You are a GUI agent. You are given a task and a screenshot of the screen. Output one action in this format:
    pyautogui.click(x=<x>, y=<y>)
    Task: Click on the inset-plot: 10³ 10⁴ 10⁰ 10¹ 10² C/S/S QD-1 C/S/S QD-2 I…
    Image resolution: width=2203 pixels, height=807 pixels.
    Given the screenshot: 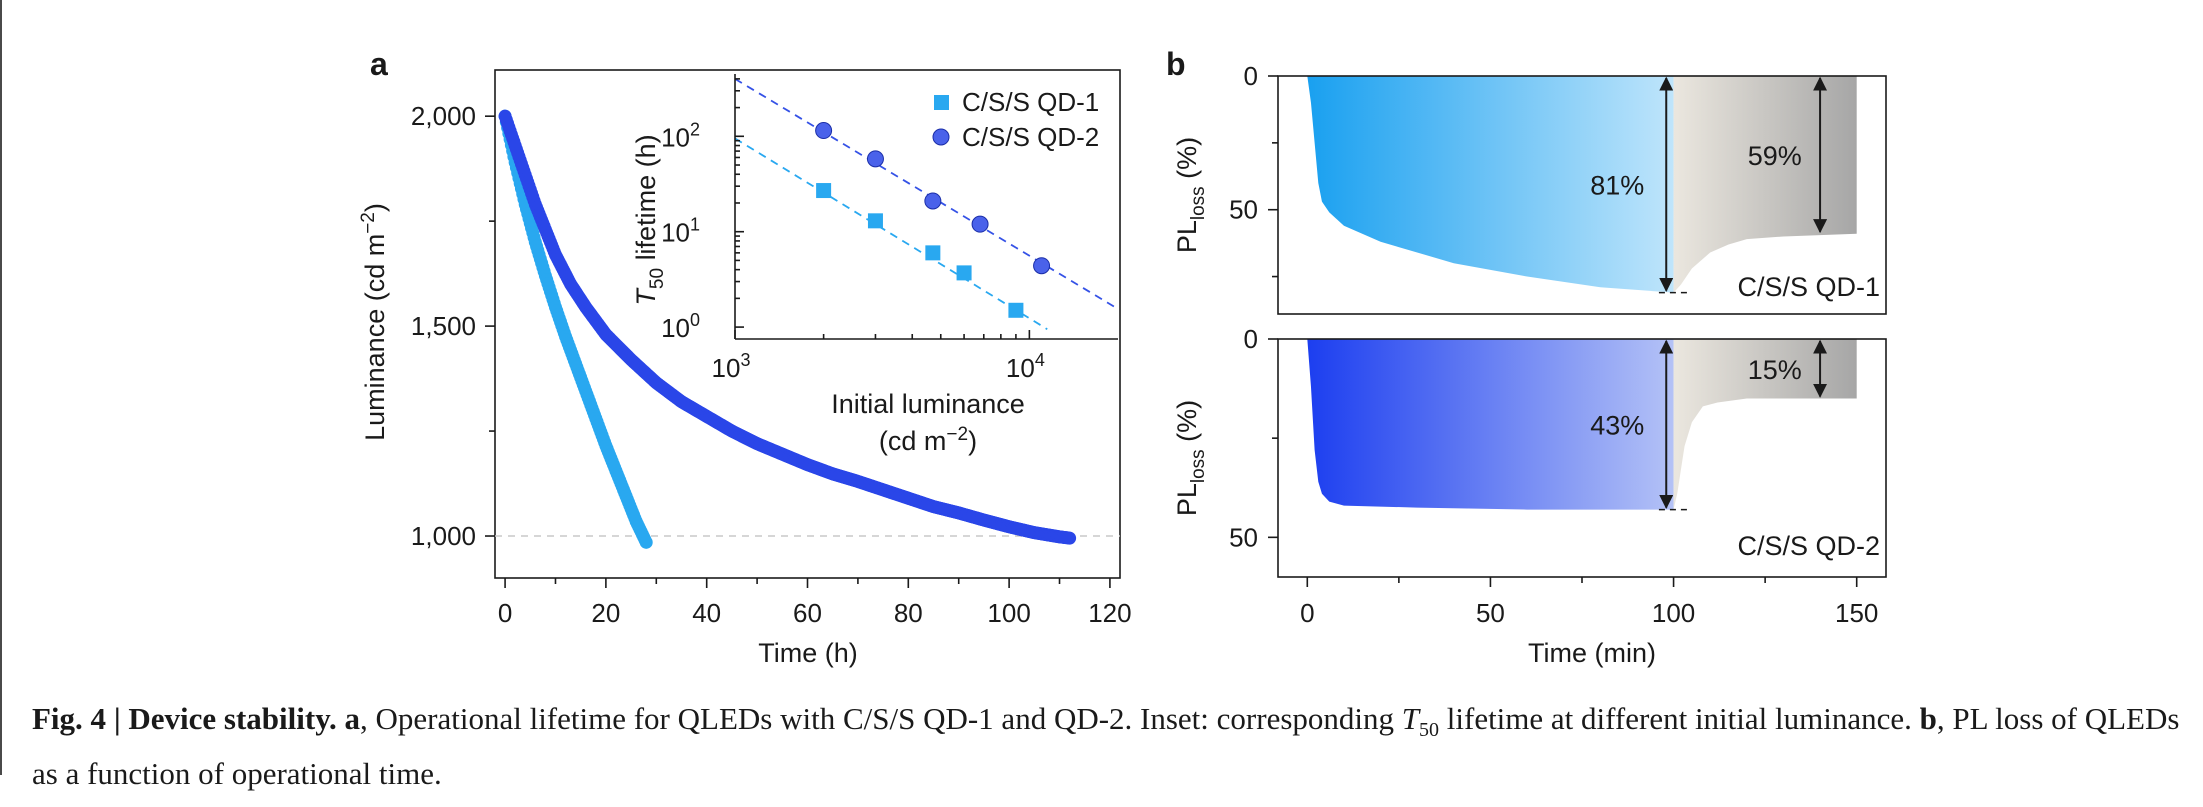 What is the action you would take?
    pyautogui.click(x=875, y=265)
    